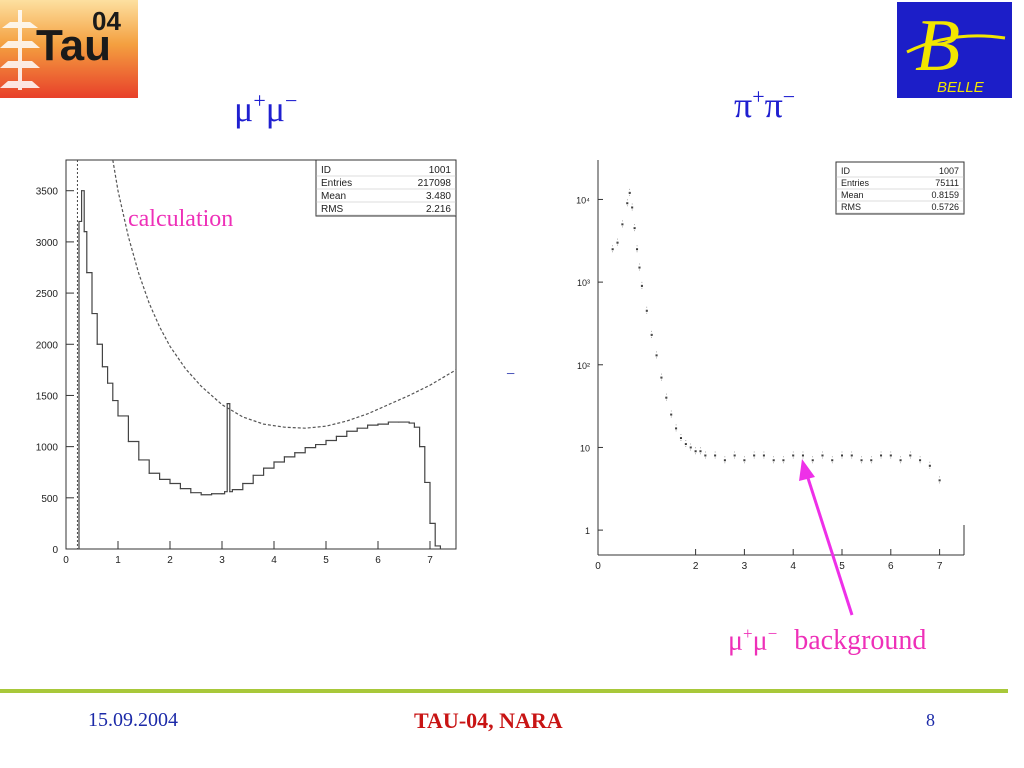 This screenshot has width=1024, height=768. What do you see at coordinates (851, 207) in the screenshot?
I see `right-stats-key: RMS` at bounding box center [851, 207].